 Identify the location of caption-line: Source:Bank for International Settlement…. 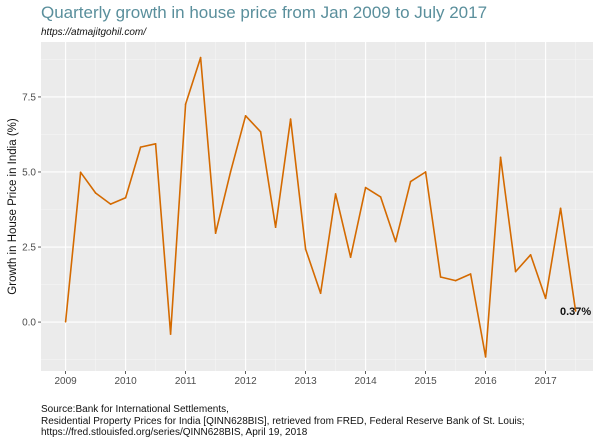
(135, 409).